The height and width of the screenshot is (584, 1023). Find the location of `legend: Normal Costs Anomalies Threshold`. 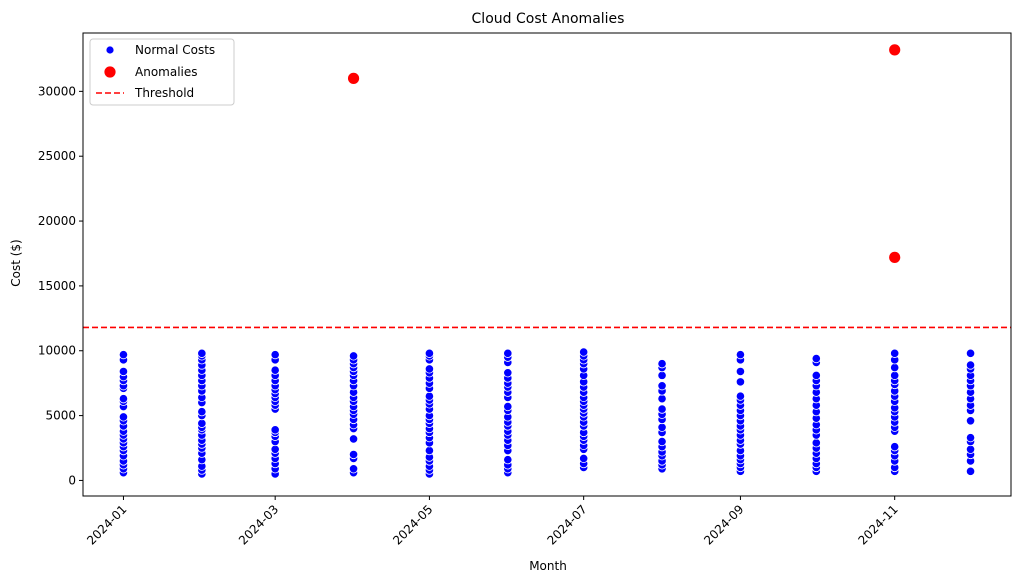

legend: Normal Costs Anomalies Threshold is located at coordinates (162, 72).